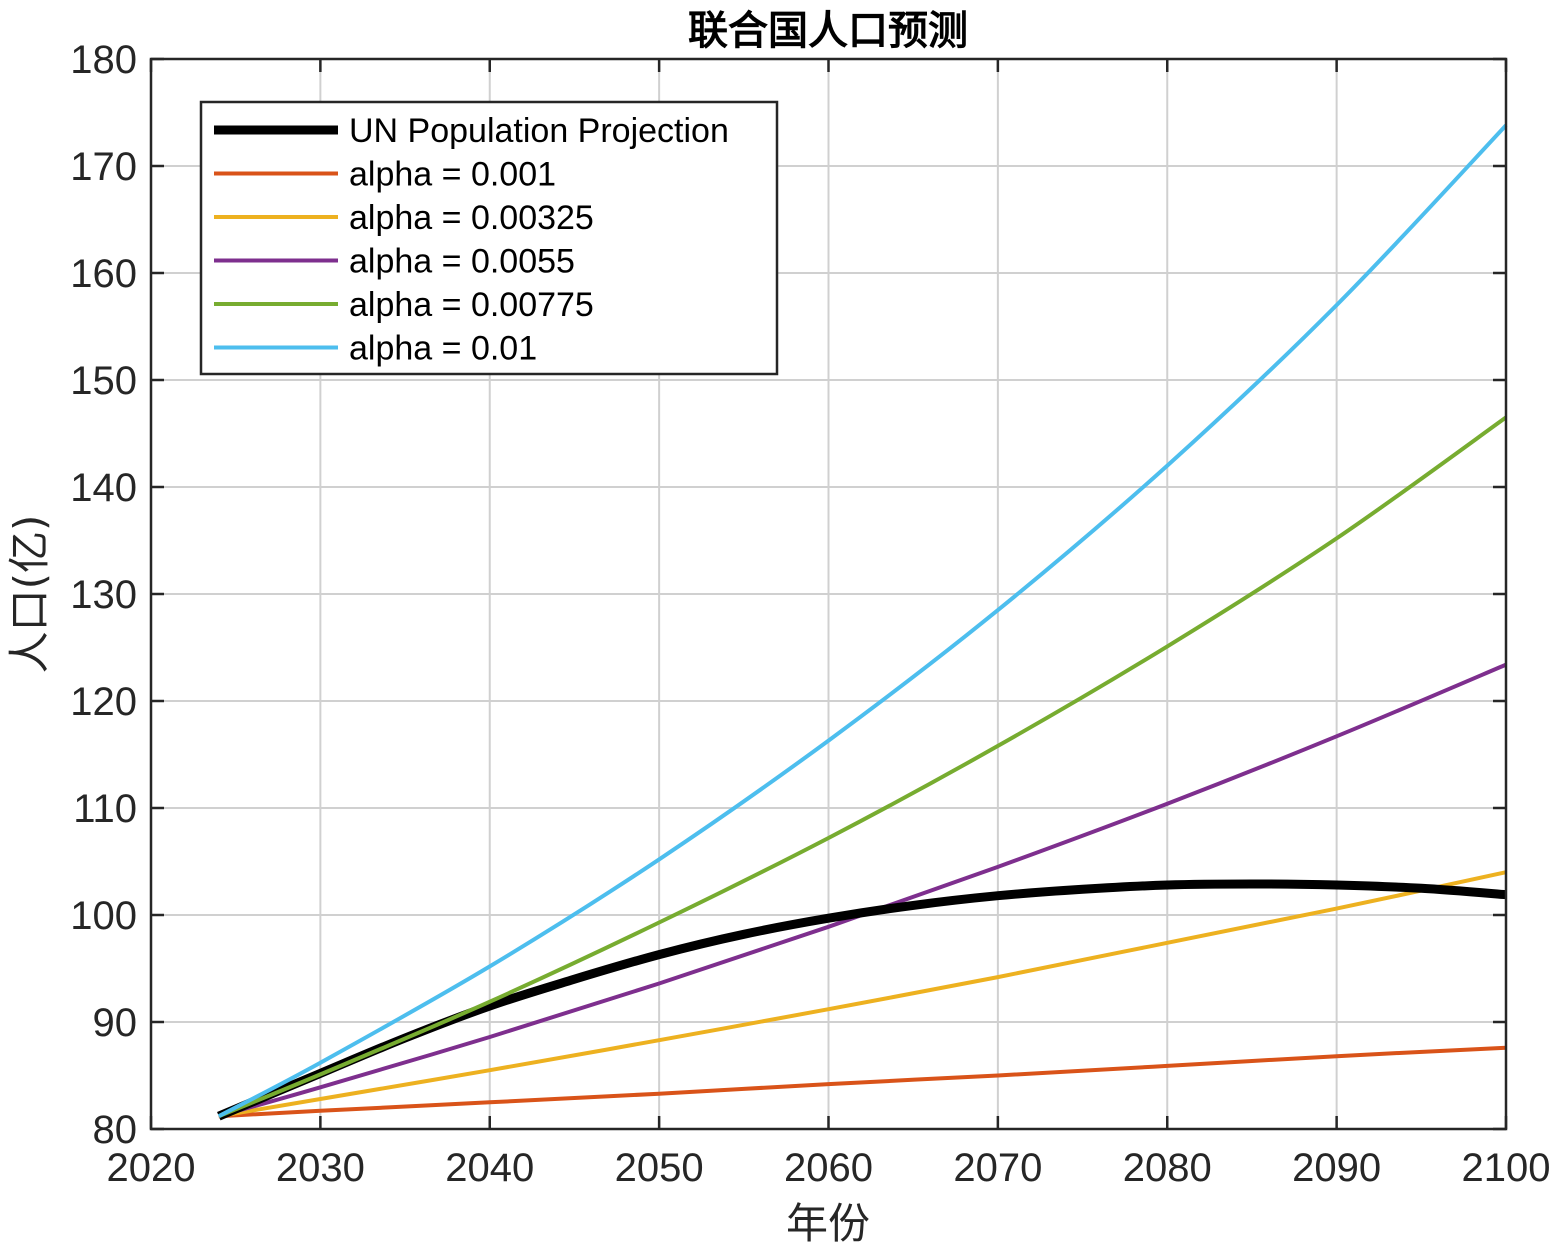 This screenshot has width=1557, height=1250. Describe the element at coordinates (462, 262) in the screenshot. I see `legend-label-3: alpha = 0.0055` at that location.